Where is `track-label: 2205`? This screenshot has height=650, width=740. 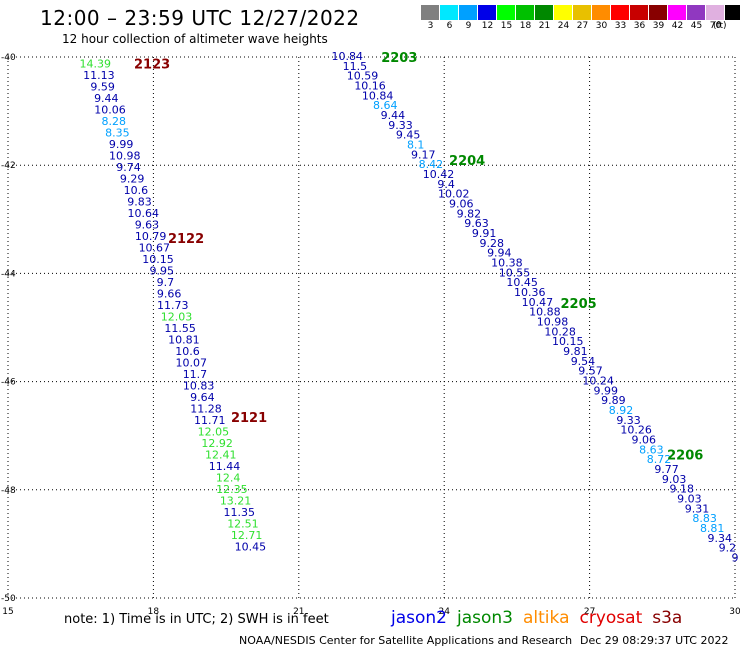
track-label: 2205 is located at coordinates (579, 304).